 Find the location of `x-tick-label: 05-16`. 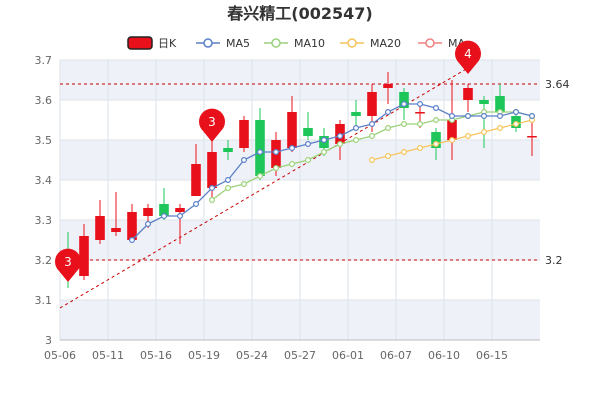

x-tick-label: 05-16 is located at coordinates (156, 355).